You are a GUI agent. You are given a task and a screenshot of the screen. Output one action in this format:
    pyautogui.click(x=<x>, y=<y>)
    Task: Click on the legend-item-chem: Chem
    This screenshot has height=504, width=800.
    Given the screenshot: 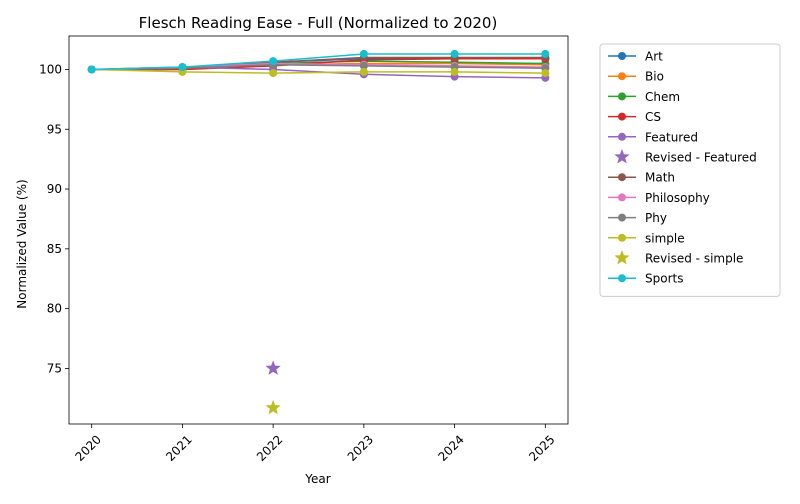 What is the action you would take?
    pyautogui.click(x=644, y=97)
    